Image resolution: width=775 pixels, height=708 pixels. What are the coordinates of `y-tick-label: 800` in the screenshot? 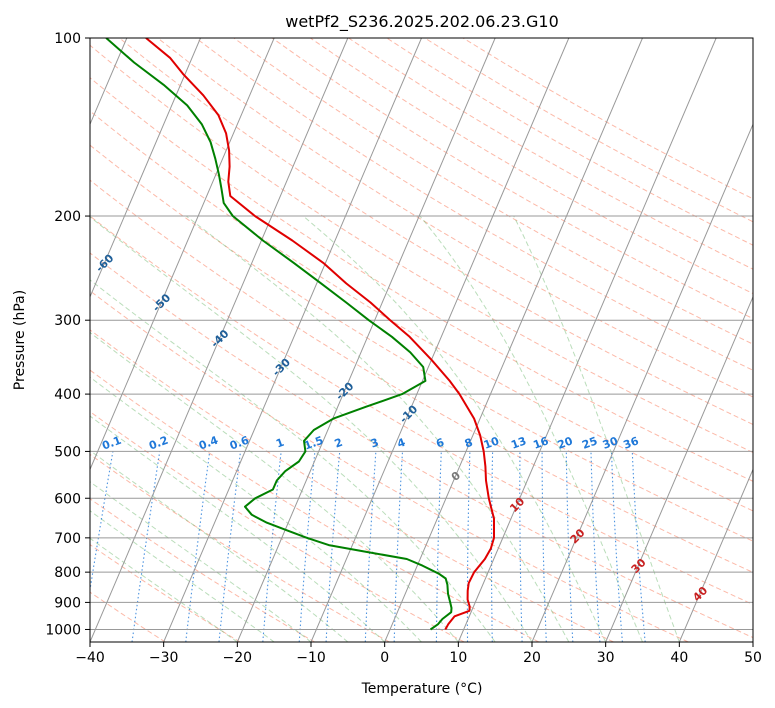 It's located at (67, 573).